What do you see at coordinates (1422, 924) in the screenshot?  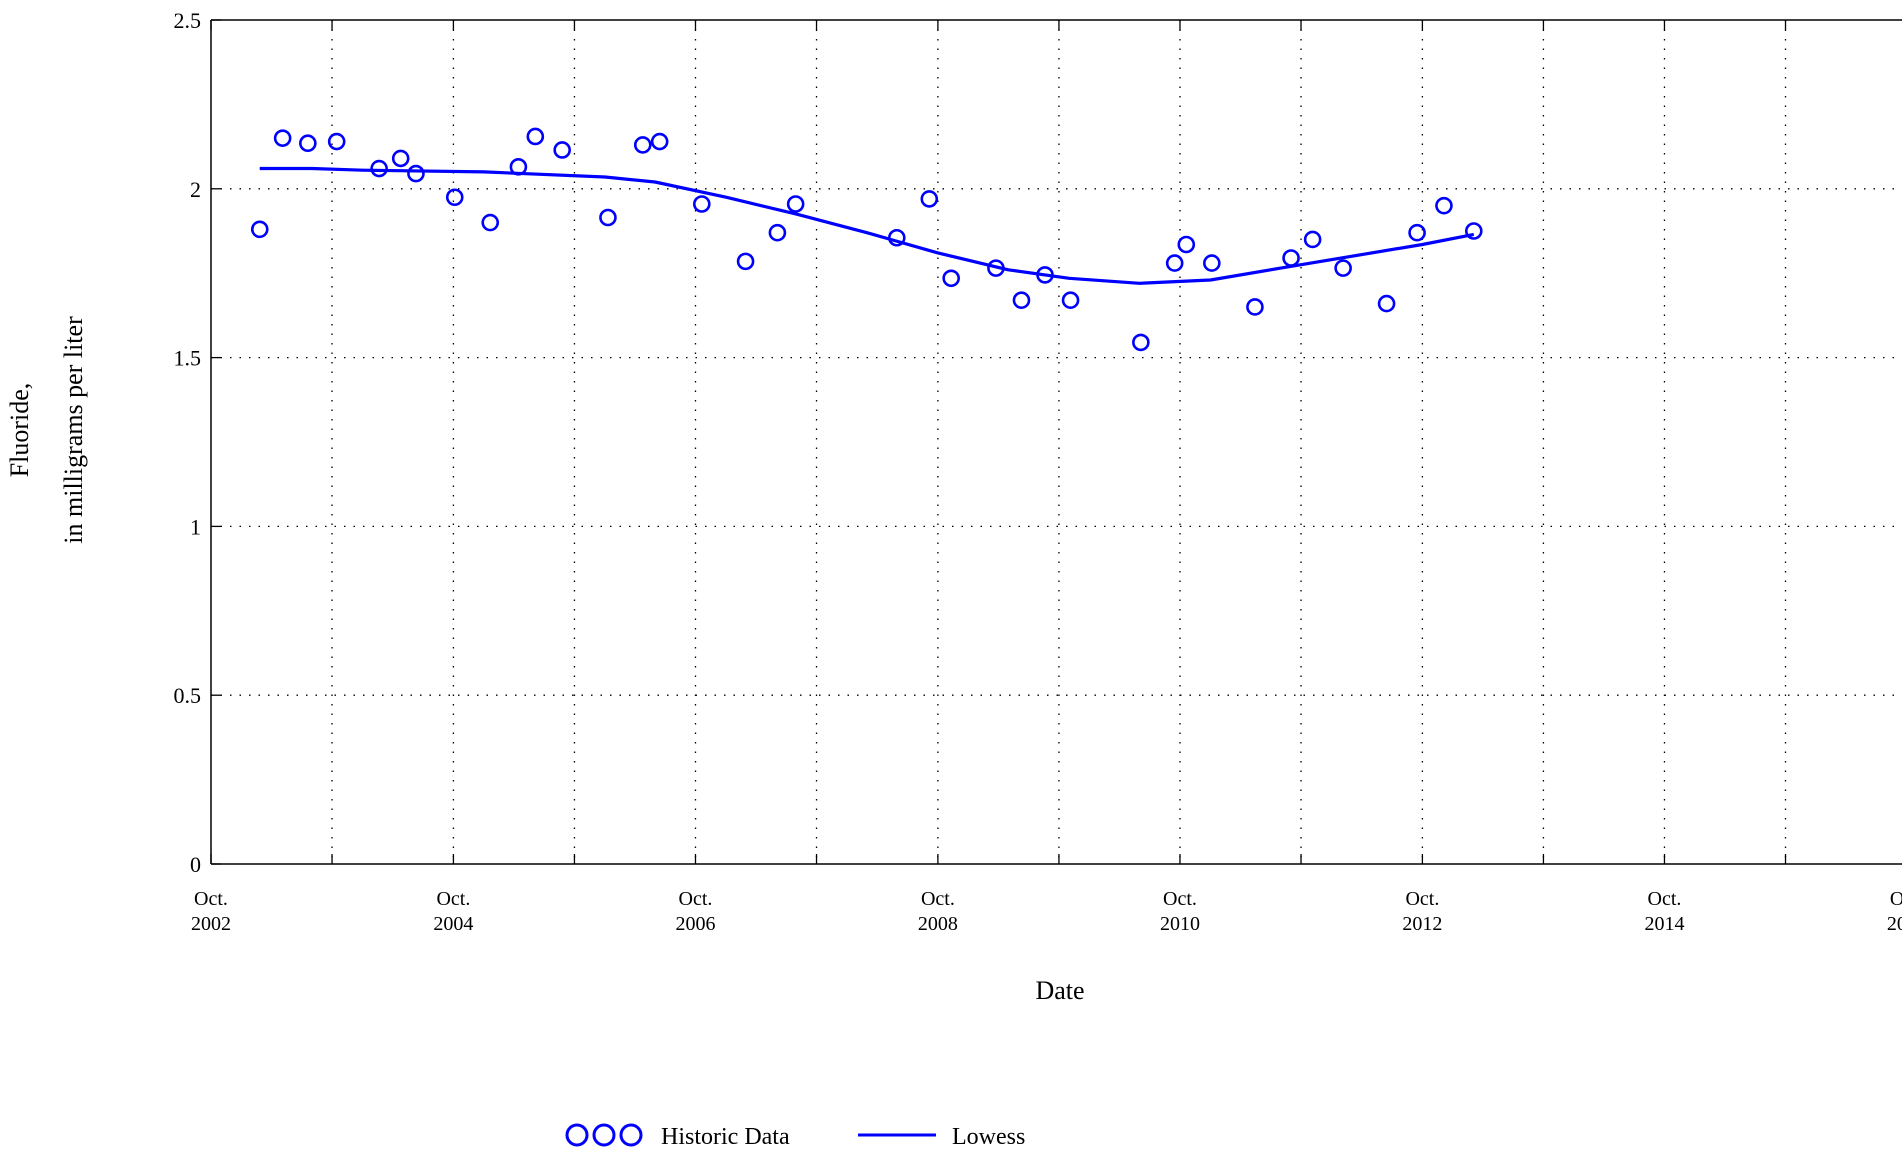 I see `x-tick-label-year: 2012` at bounding box center [1422, 924].